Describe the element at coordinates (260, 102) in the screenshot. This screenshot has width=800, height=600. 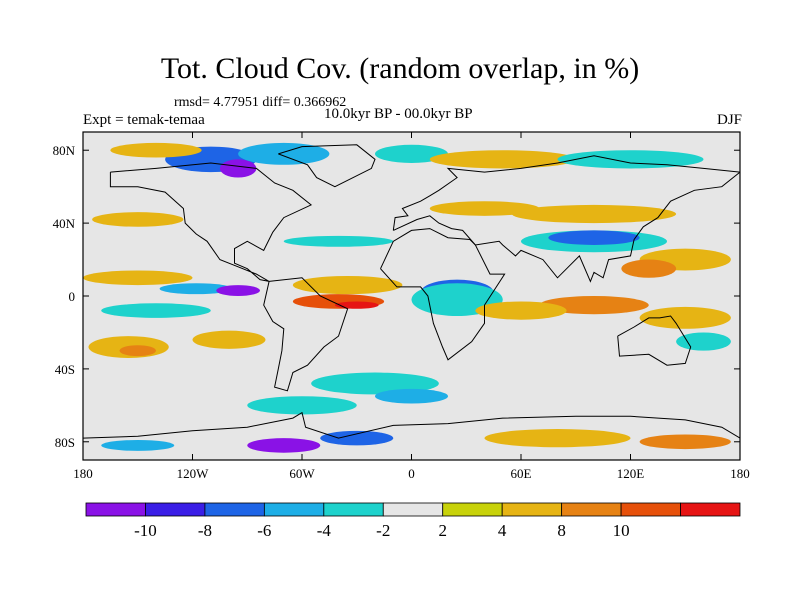
I see `rmsd-stats: rmsd= 4.77951 diff= 0.366962` at that location.